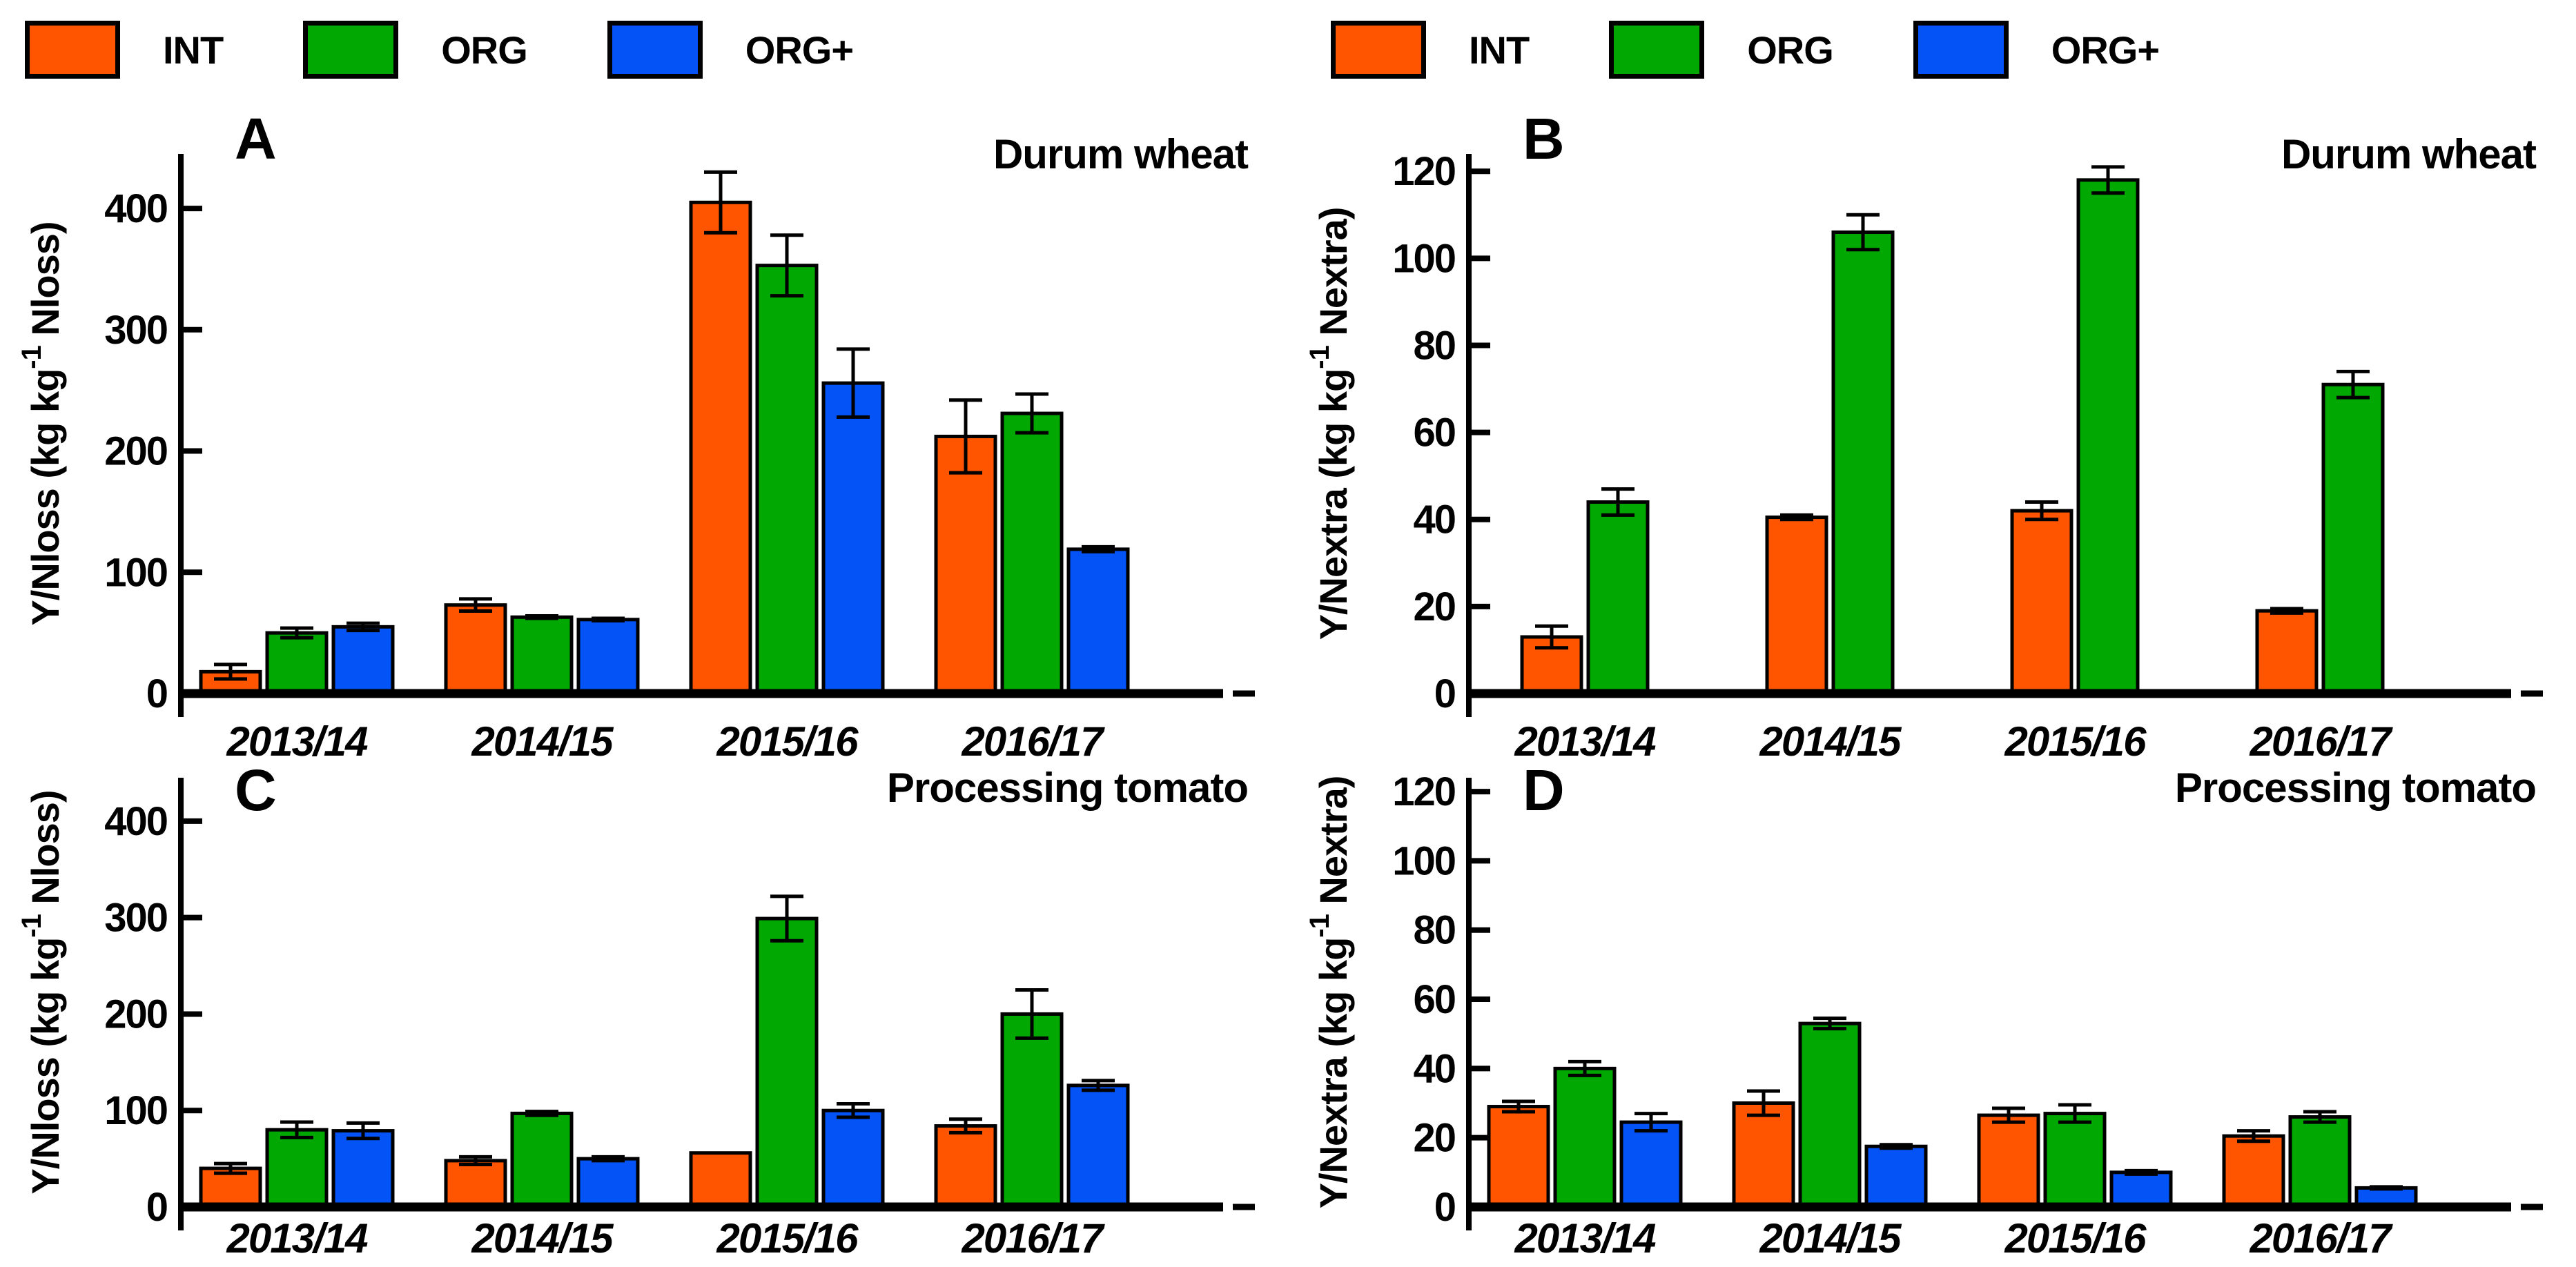 This screenshot has width=2576, height=1267. Describe the element at coordinates (1098, 621) in the screenshot. I see `bar-orgplus-2016/17` at that location.